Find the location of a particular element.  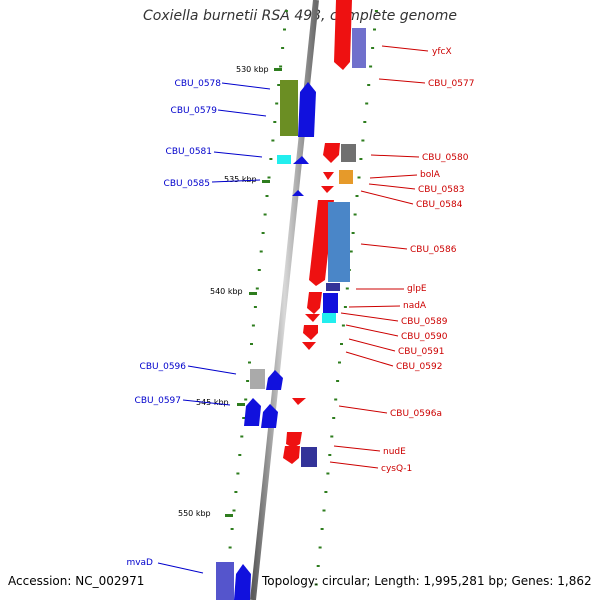

gene-block-cbu0589 is located at coordinates (312, 318).